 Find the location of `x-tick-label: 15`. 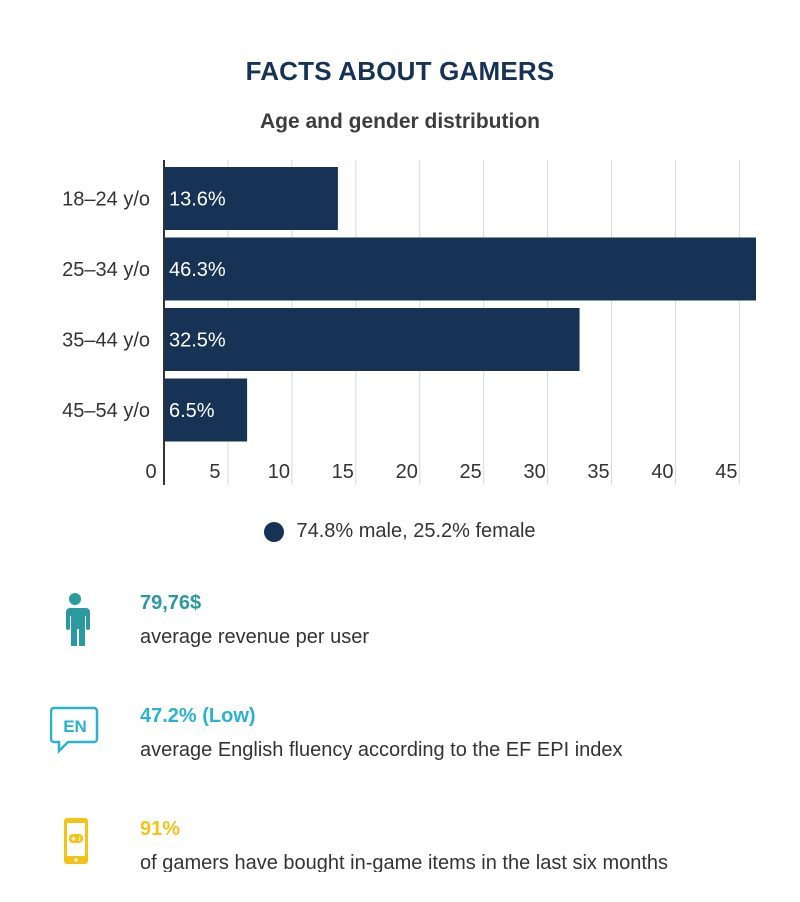

x-tick-label: 15 is located at coordinates (343, 472).